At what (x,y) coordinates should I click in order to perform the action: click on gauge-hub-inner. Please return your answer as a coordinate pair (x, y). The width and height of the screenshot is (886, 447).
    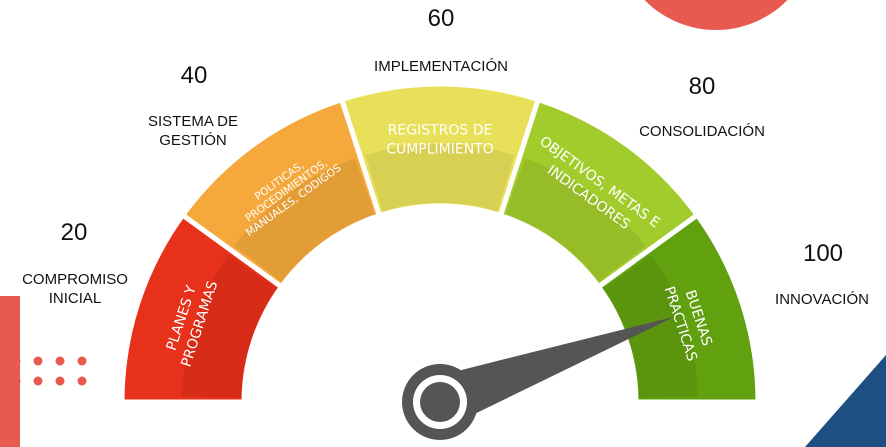
    Looking at the image, I should click on (440, 402).